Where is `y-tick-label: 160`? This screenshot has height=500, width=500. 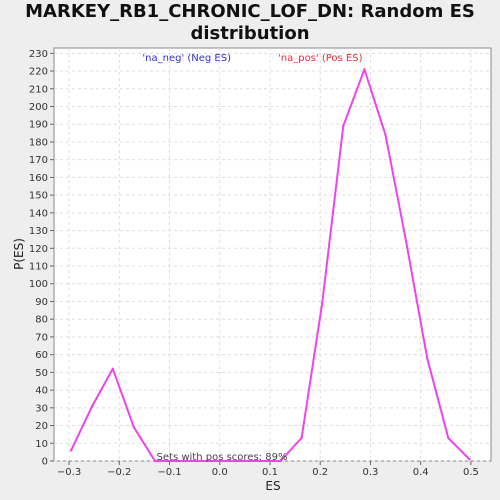 y-tick-label: 160 is located at coordinates (38, 178).